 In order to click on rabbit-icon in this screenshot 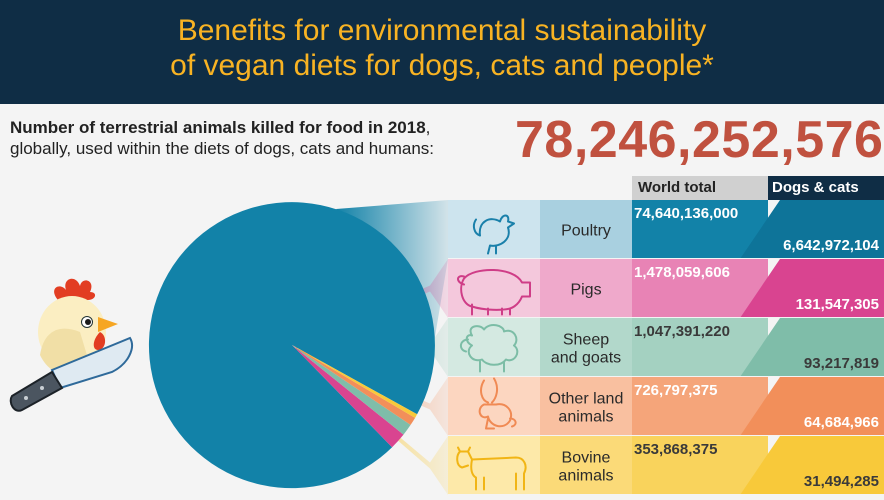, I will do `click(497, 403)`.